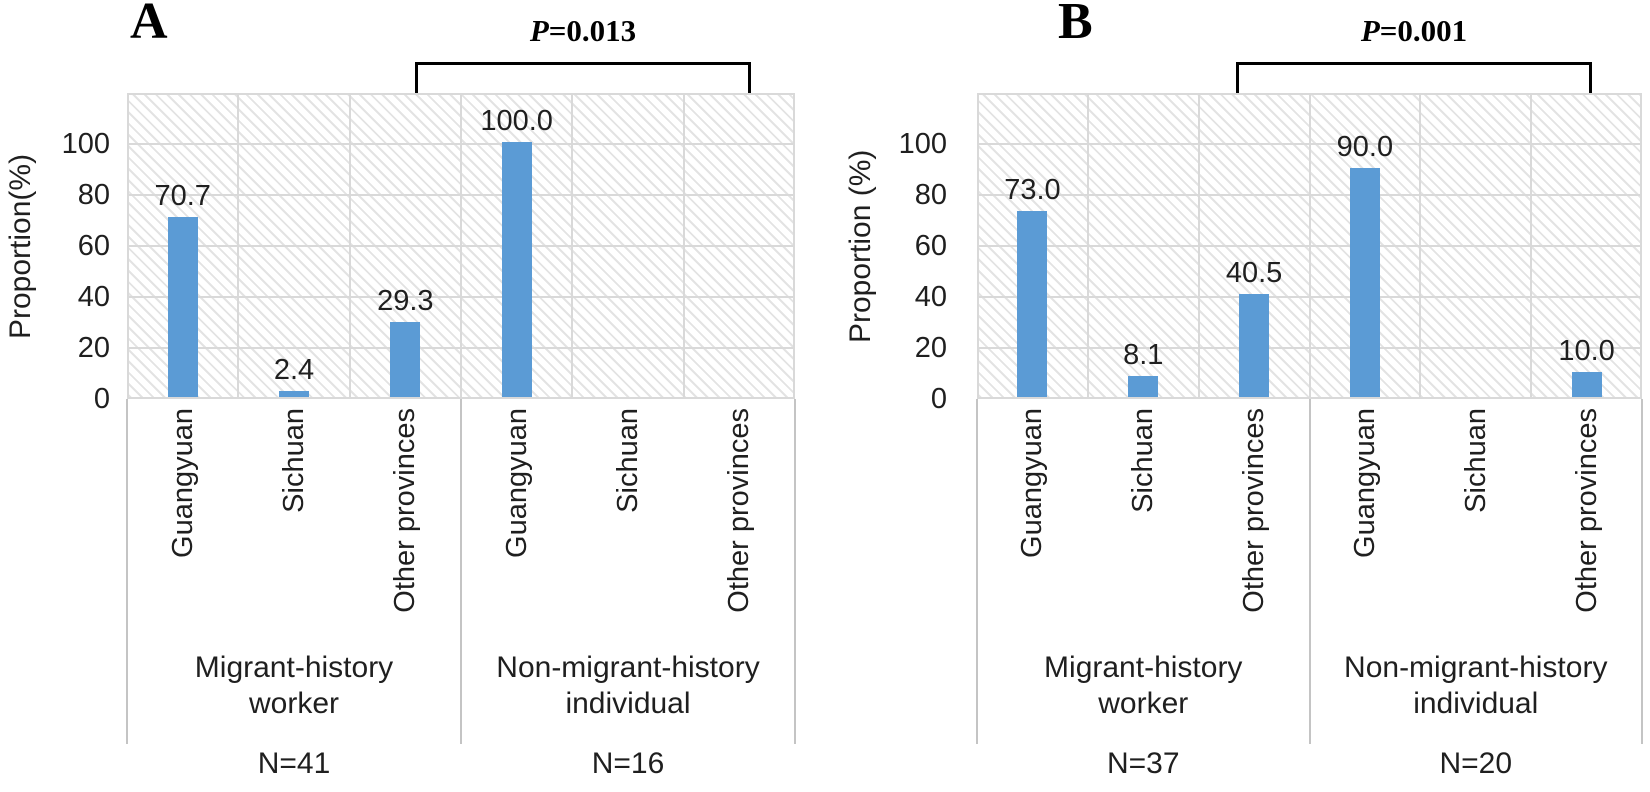  What do you see at coordinates (1586, 350) in the screenshot?
I see `bar-value-label: 10.0` at bounding box center [1586, 350].